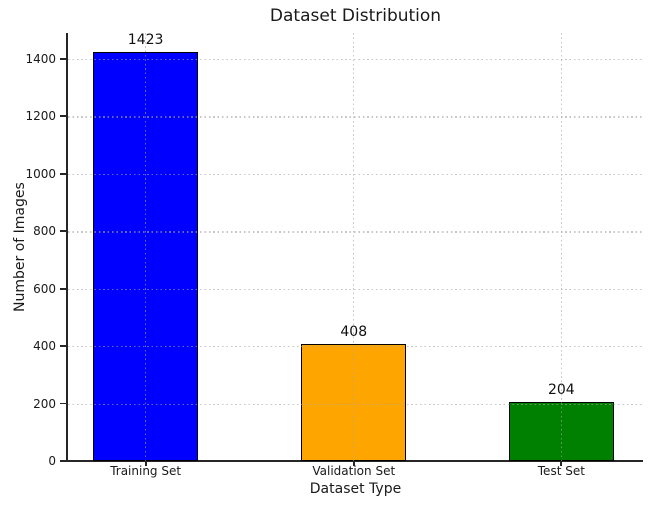  I want to click on x-axis-spine, so click(354, 461).